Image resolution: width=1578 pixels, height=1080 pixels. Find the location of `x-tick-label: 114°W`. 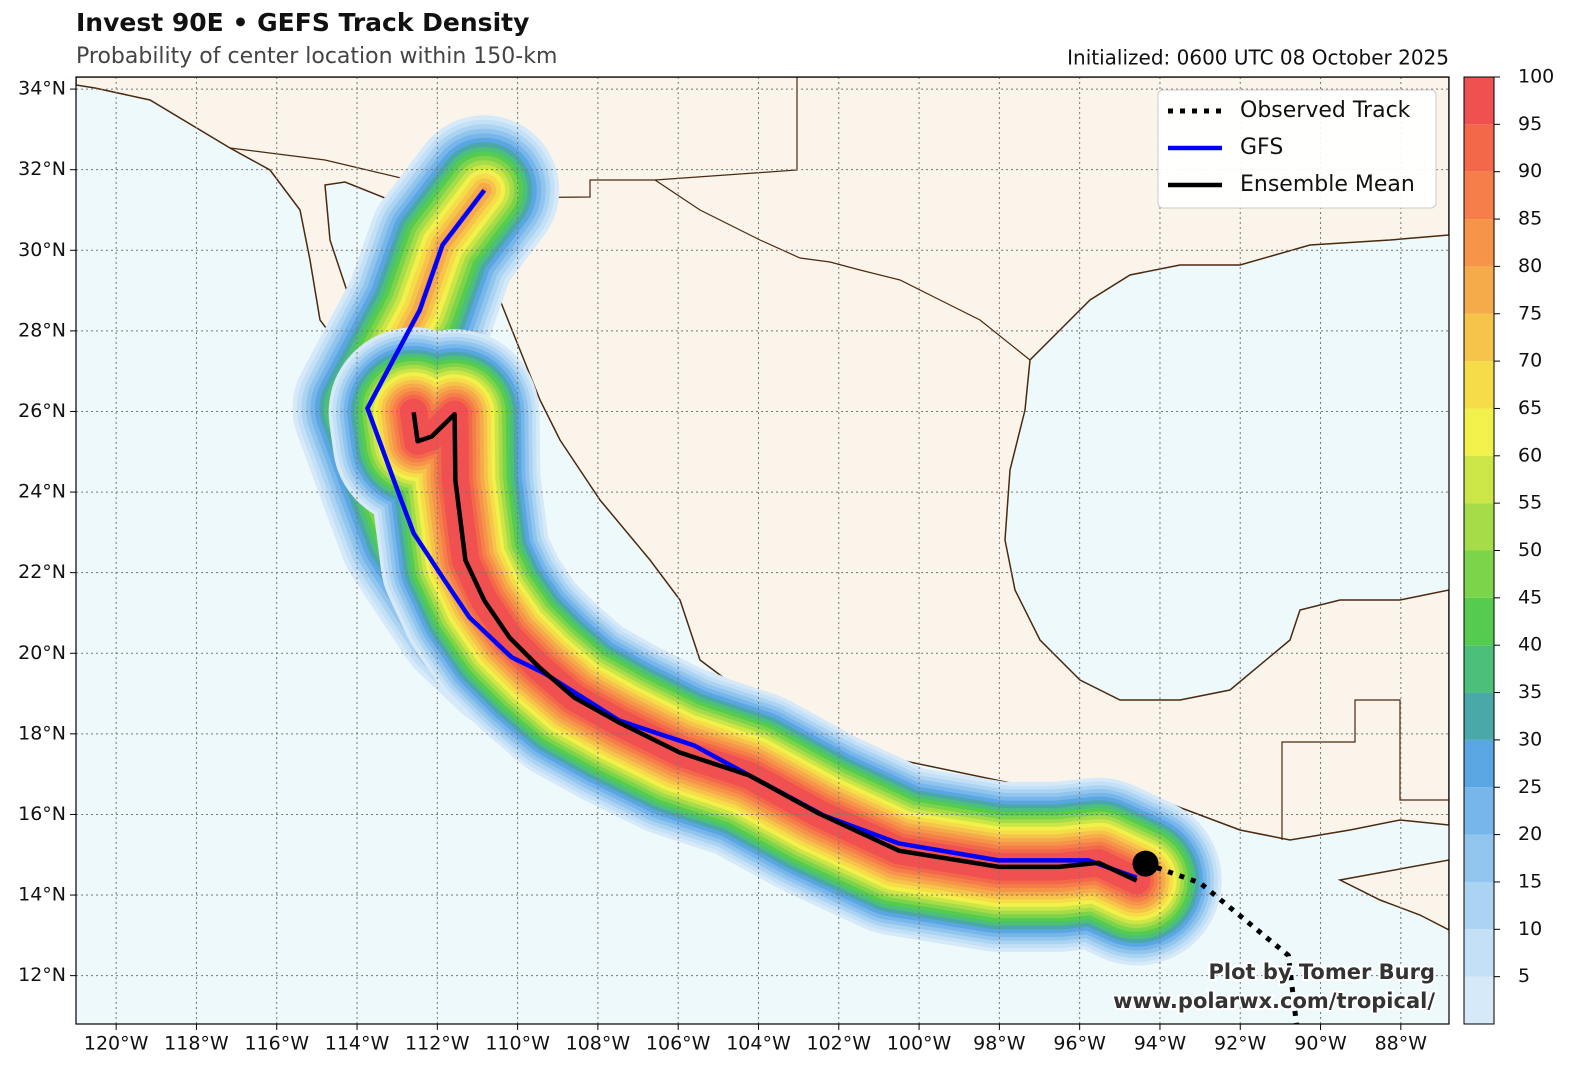

x-tick-label: 114°W is located at coordinates (357, 1044).